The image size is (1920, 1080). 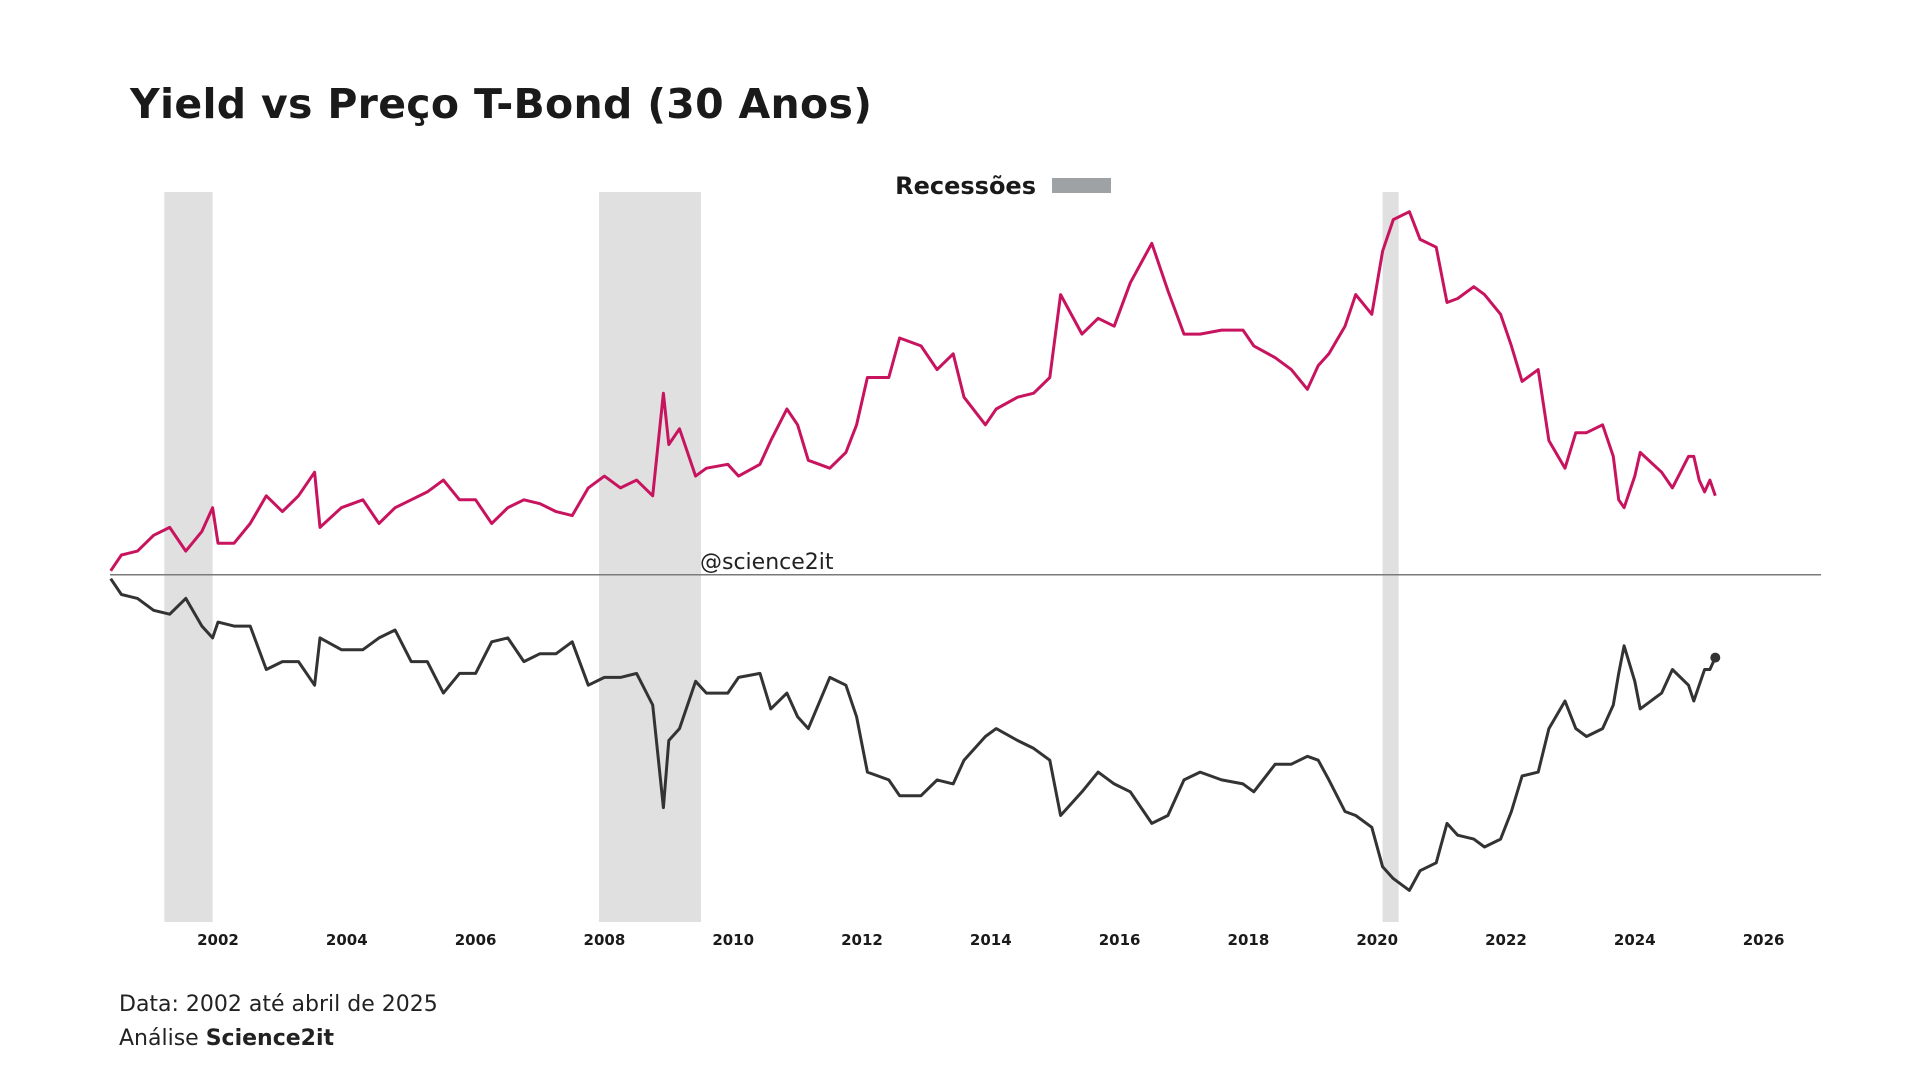 I want to click on x-tick-label: 2022, so click(x=1506, y=940).